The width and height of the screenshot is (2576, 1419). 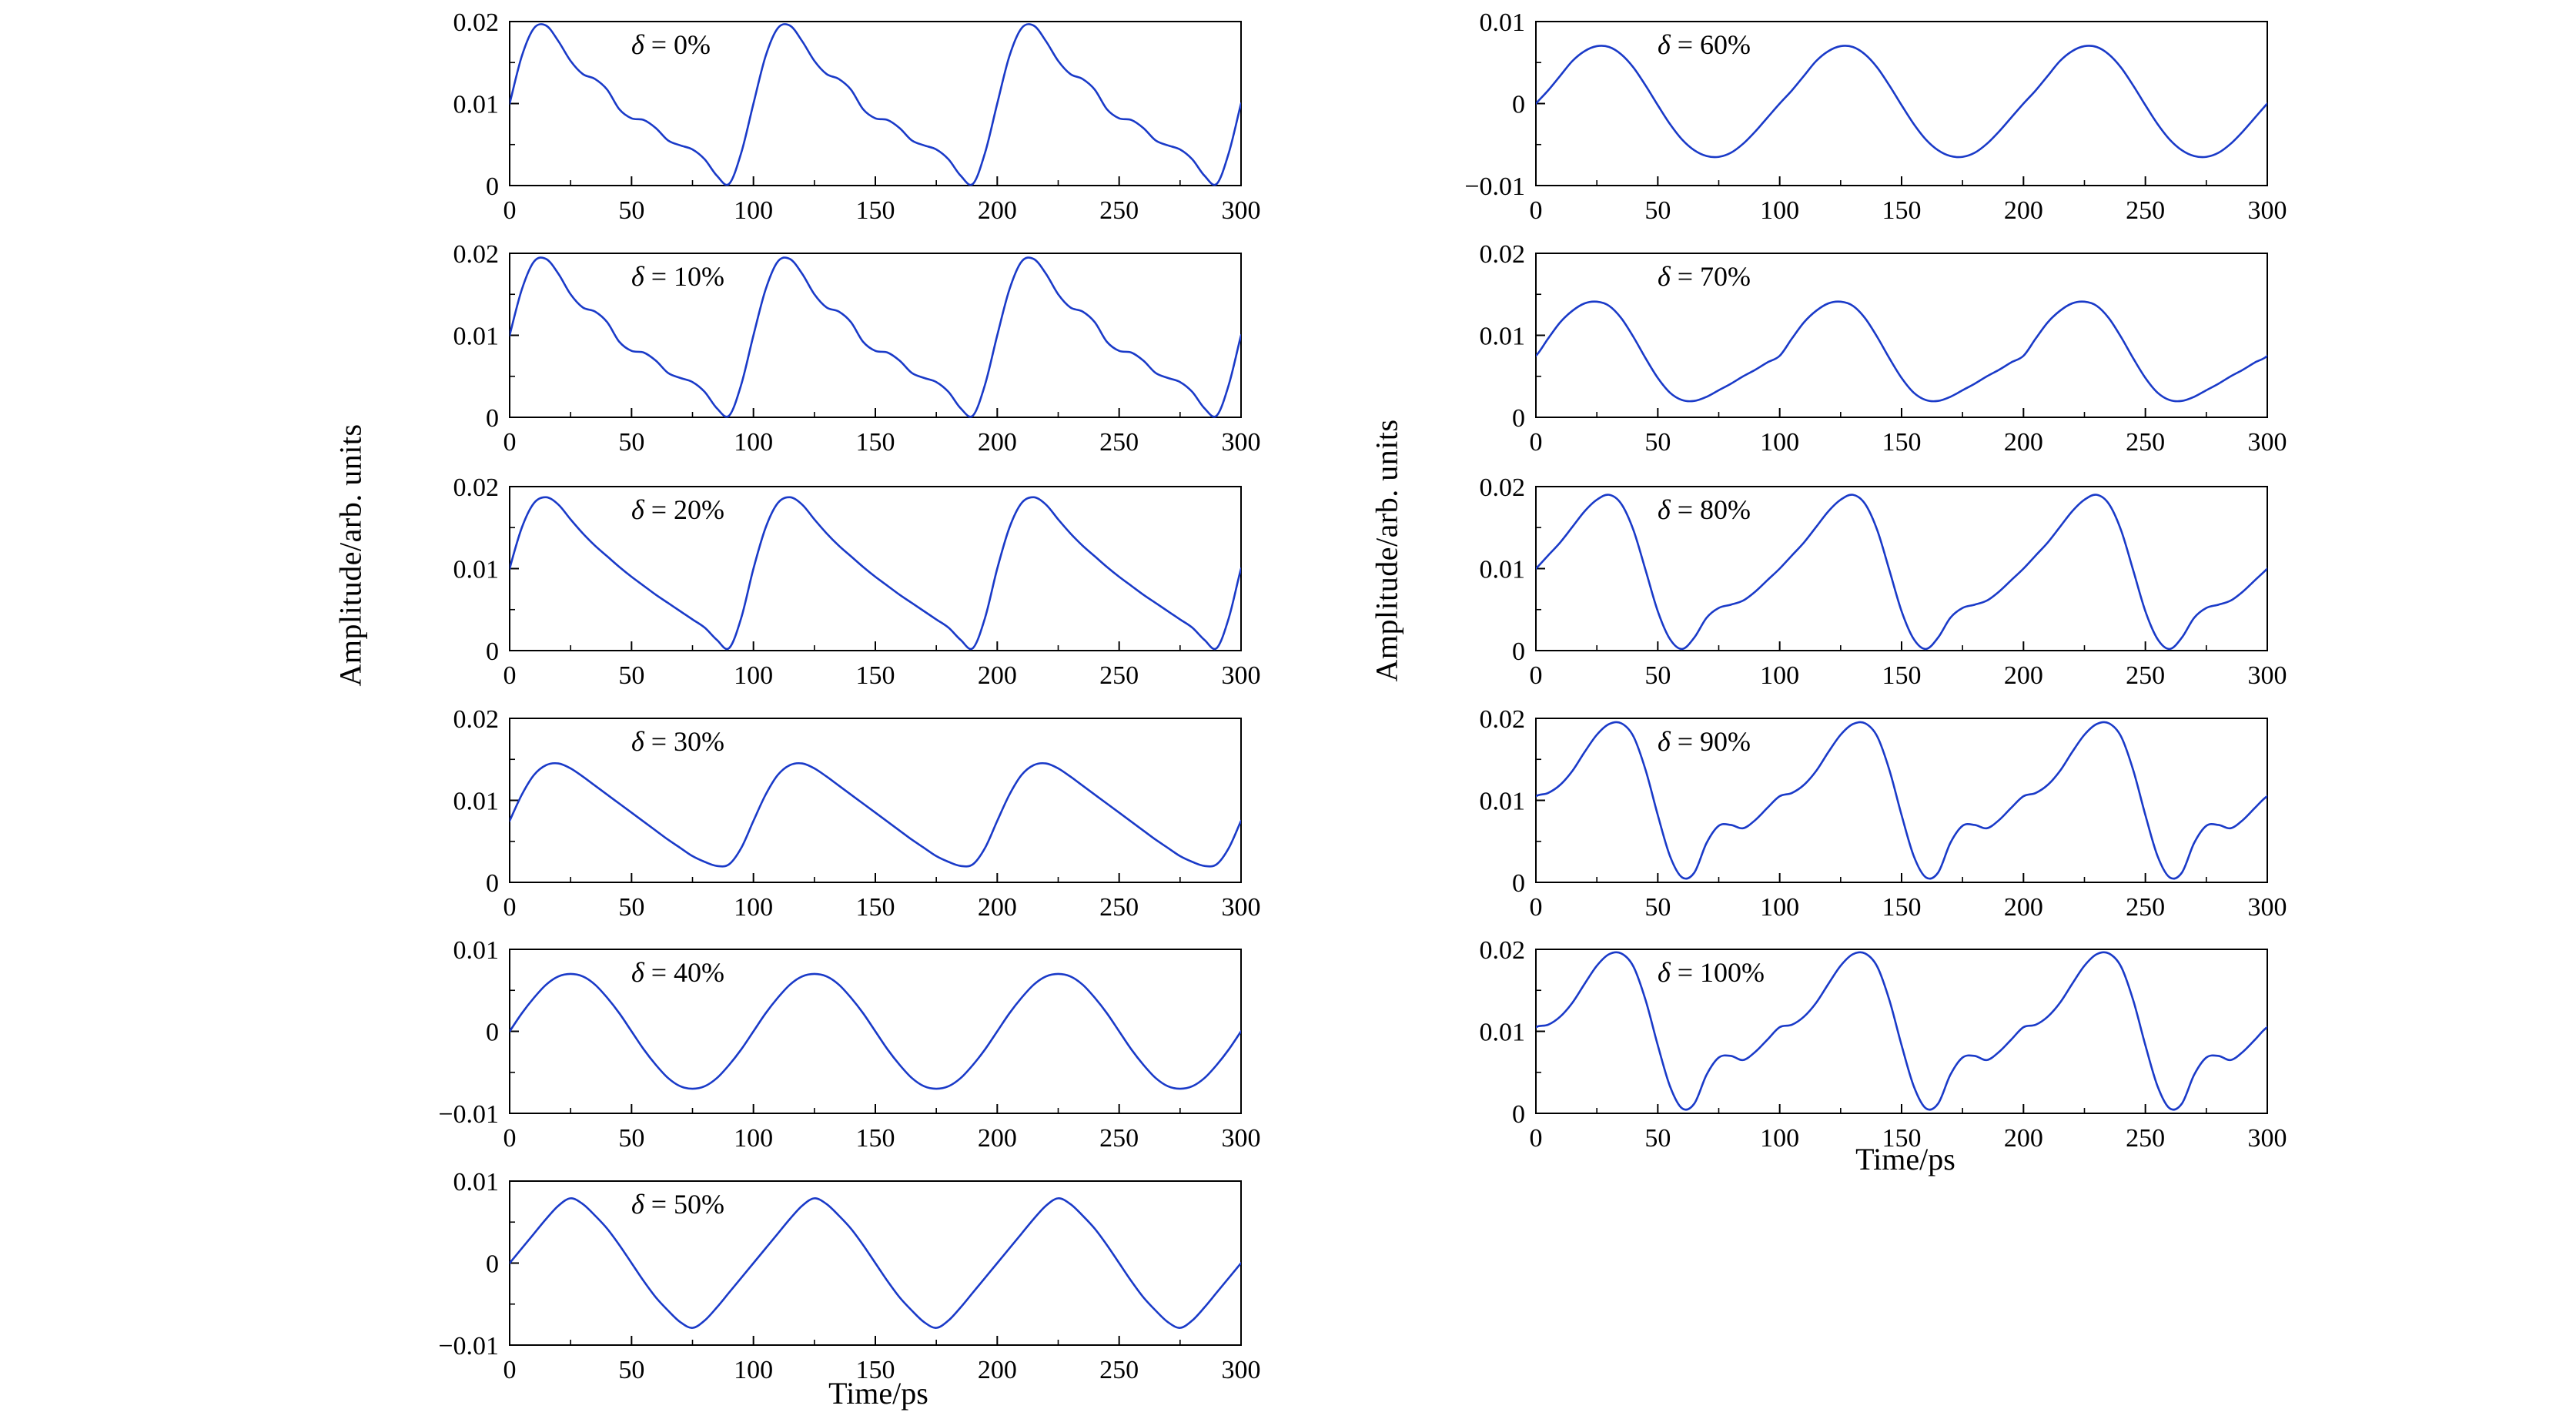 I want to click on right-time-axis-label: Time/ps, so click(x=1905, y=1159).